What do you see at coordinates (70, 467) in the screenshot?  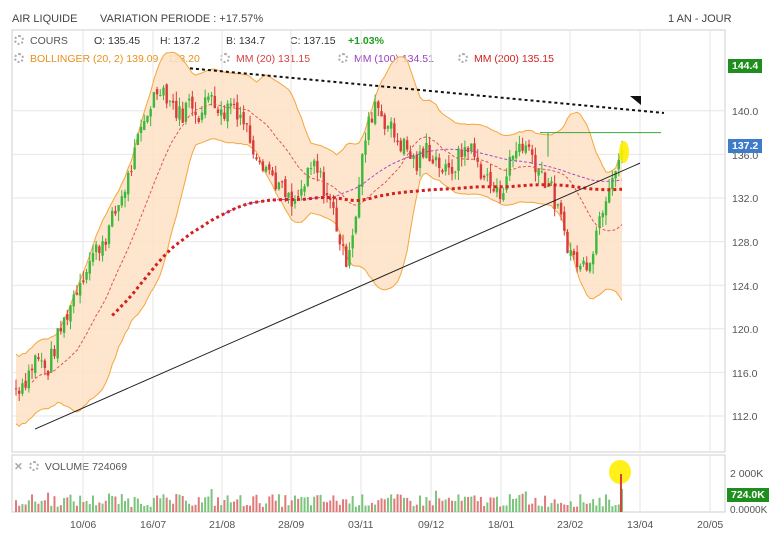 I see `volume-legend: ✕ VOLUME 724069` at bounding box center [70, 467].